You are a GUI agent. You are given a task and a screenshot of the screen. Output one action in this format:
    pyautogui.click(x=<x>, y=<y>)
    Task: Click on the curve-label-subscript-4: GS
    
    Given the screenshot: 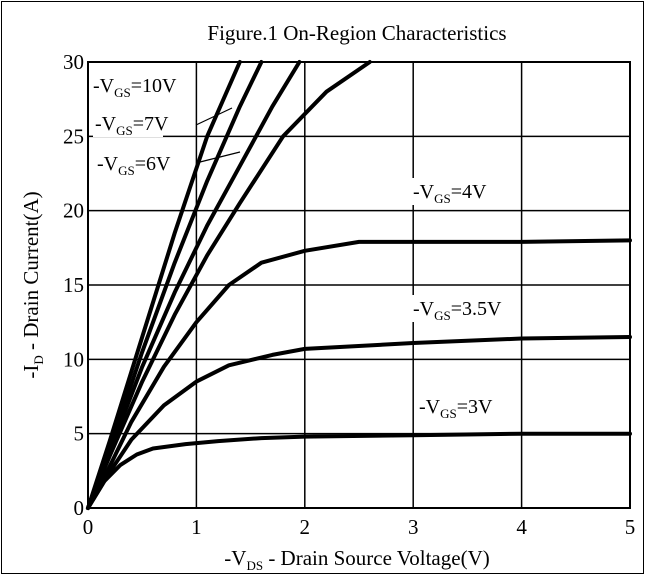 What is the action you would take?
    pyautogui.click(x=442, y=198)
    